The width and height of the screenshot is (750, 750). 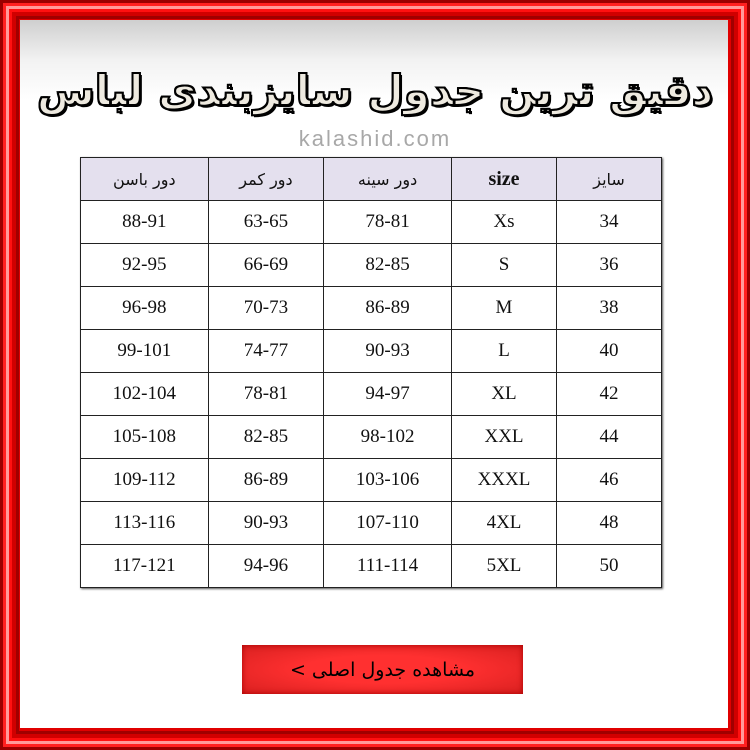 What do you see at coordinates (144, 179) in the screenshot?
I see `header-hip: دور باسن` at bounding box center [144, 179].